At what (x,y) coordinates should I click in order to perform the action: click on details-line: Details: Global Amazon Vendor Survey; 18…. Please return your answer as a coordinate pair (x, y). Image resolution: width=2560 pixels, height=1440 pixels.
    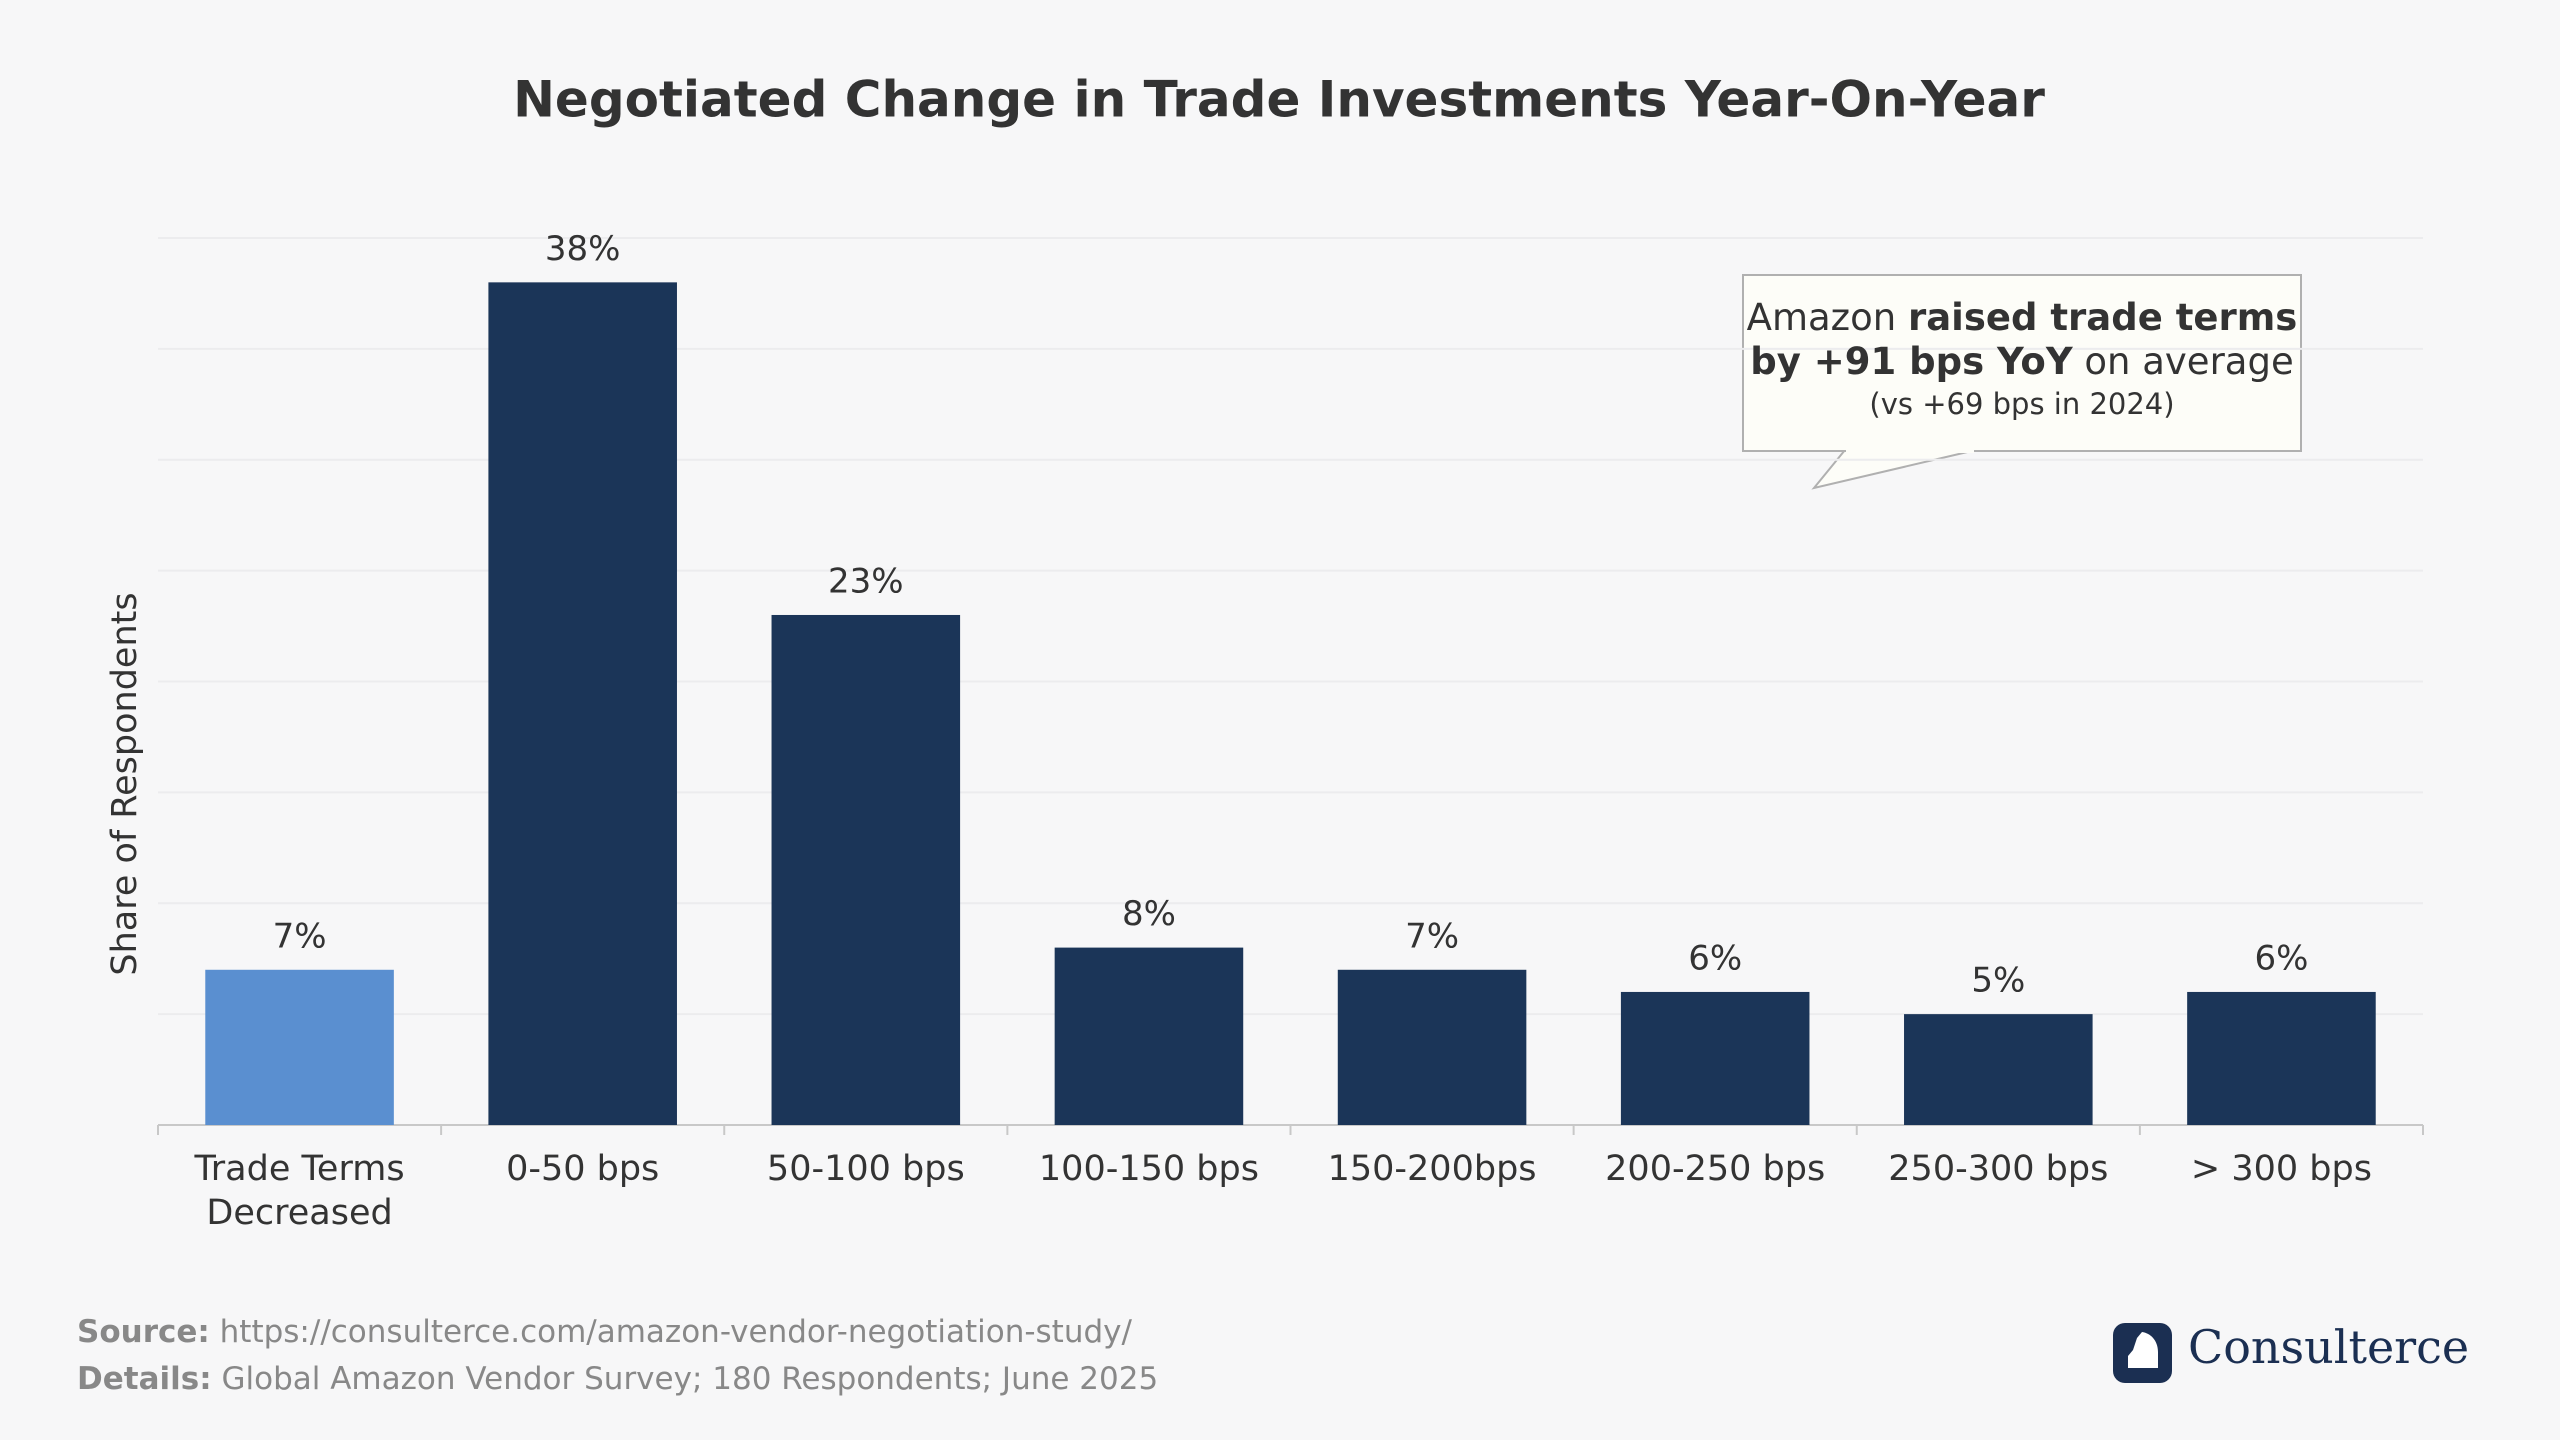
    Looking at the image, I should click on (617, 1379).